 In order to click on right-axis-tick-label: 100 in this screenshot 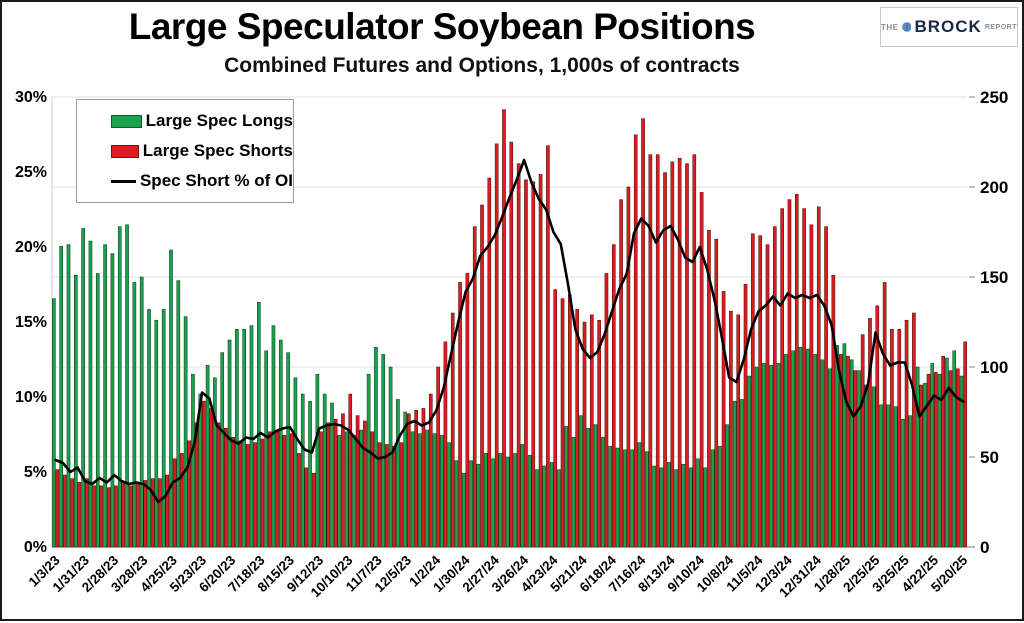, I will do `click(994, 367)`.